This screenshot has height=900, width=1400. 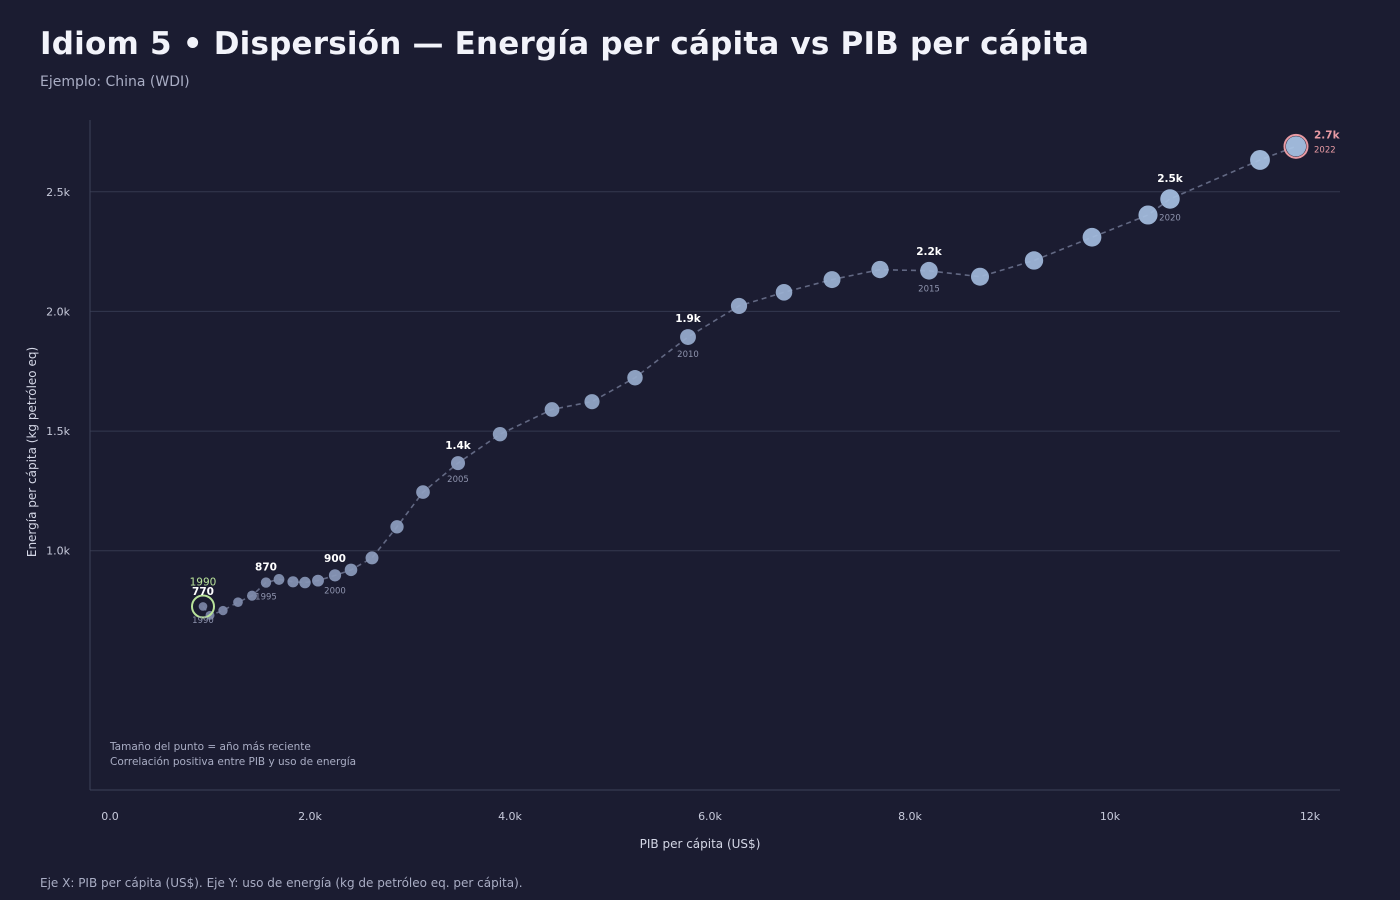 I want to click on x-tick-labels: 0.0 2.0k 4.0k 6.0k 8.0k 10k 12k, so click(x=711, y=816).